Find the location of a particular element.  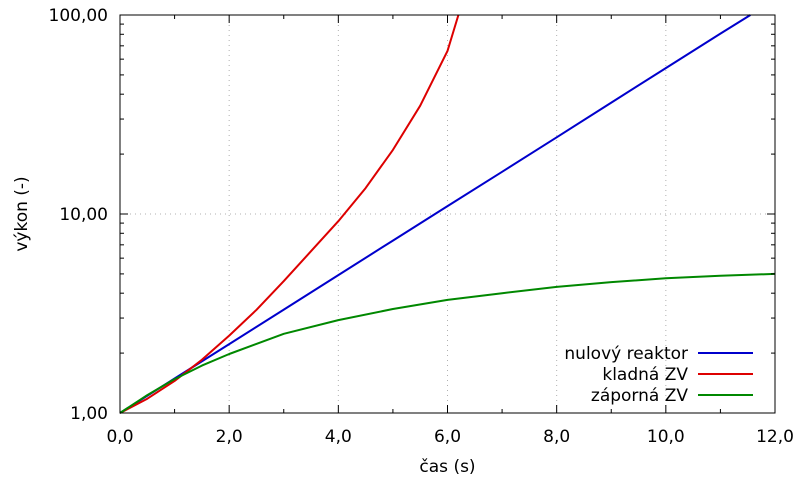

y-tick-label: 10,00 is located at coordinates (83, 215).